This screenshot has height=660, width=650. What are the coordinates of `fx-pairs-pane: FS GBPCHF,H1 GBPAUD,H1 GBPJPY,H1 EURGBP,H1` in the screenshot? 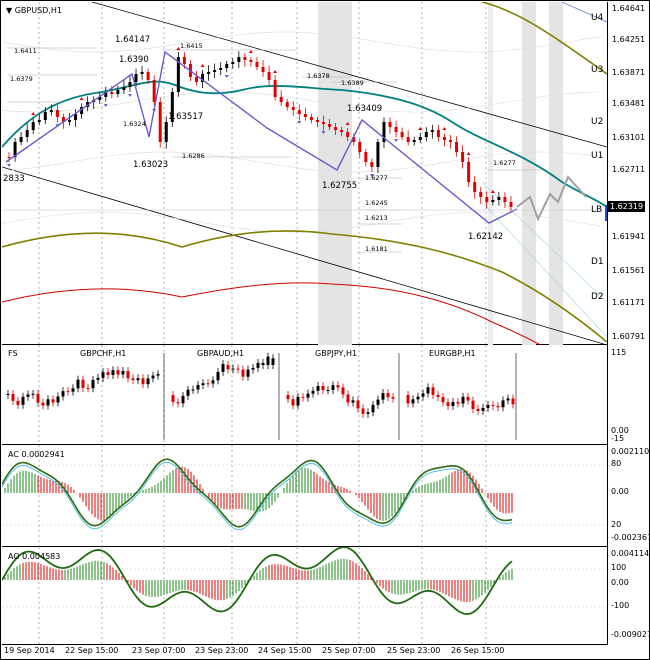 It's located at (304, 395).